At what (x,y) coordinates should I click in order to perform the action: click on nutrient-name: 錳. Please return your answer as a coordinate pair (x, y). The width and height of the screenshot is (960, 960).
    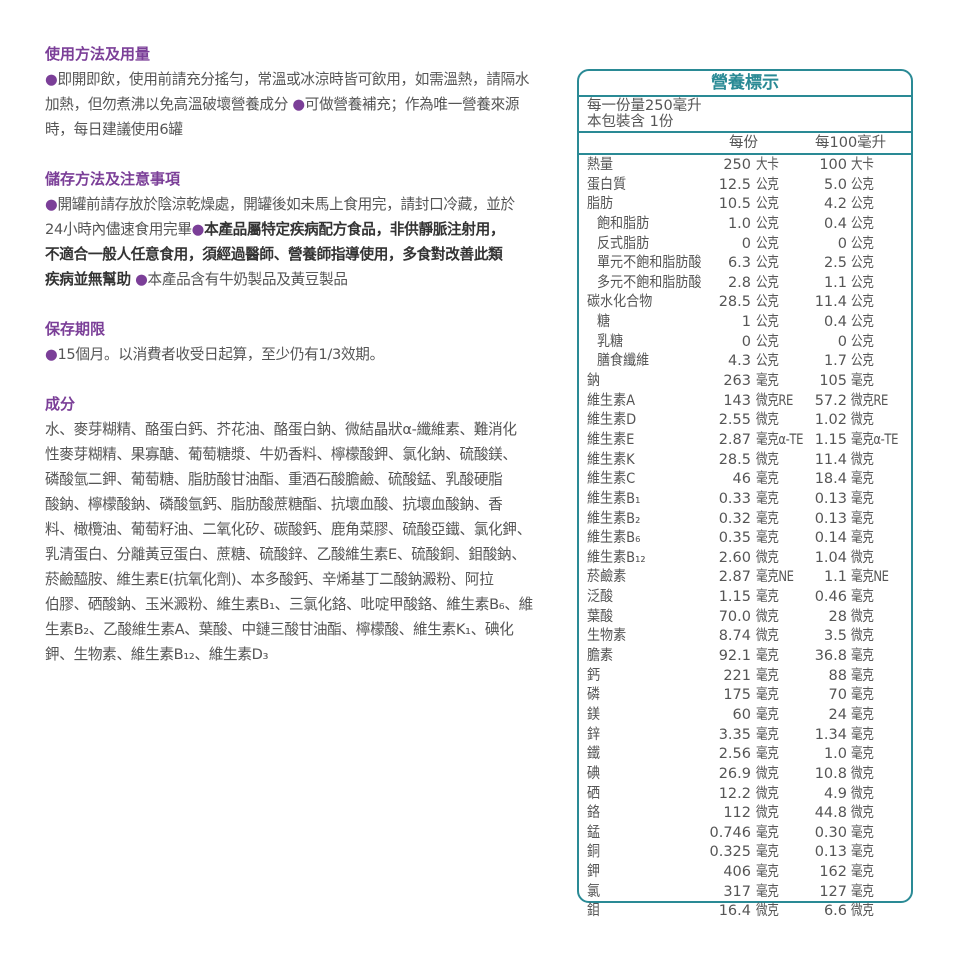
    Looking at the image, I should click on (594, 832).